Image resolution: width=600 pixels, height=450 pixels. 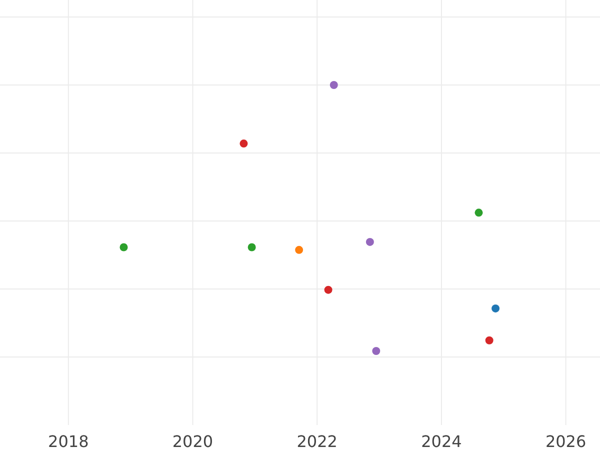 What do you see at coordinates (193, 441) in the screenshot?
I see `x-tick-label: 2020` at bounding box center [193, 441].